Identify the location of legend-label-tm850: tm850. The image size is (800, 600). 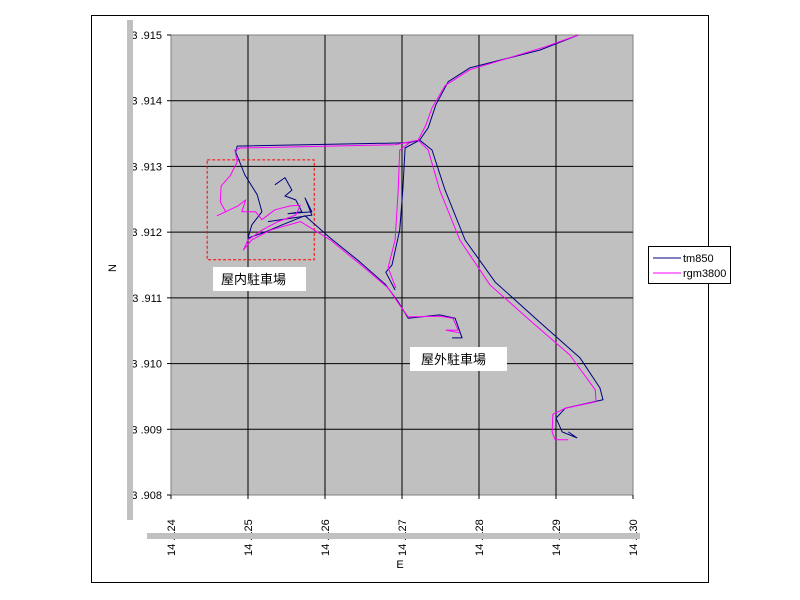
(698, 259).